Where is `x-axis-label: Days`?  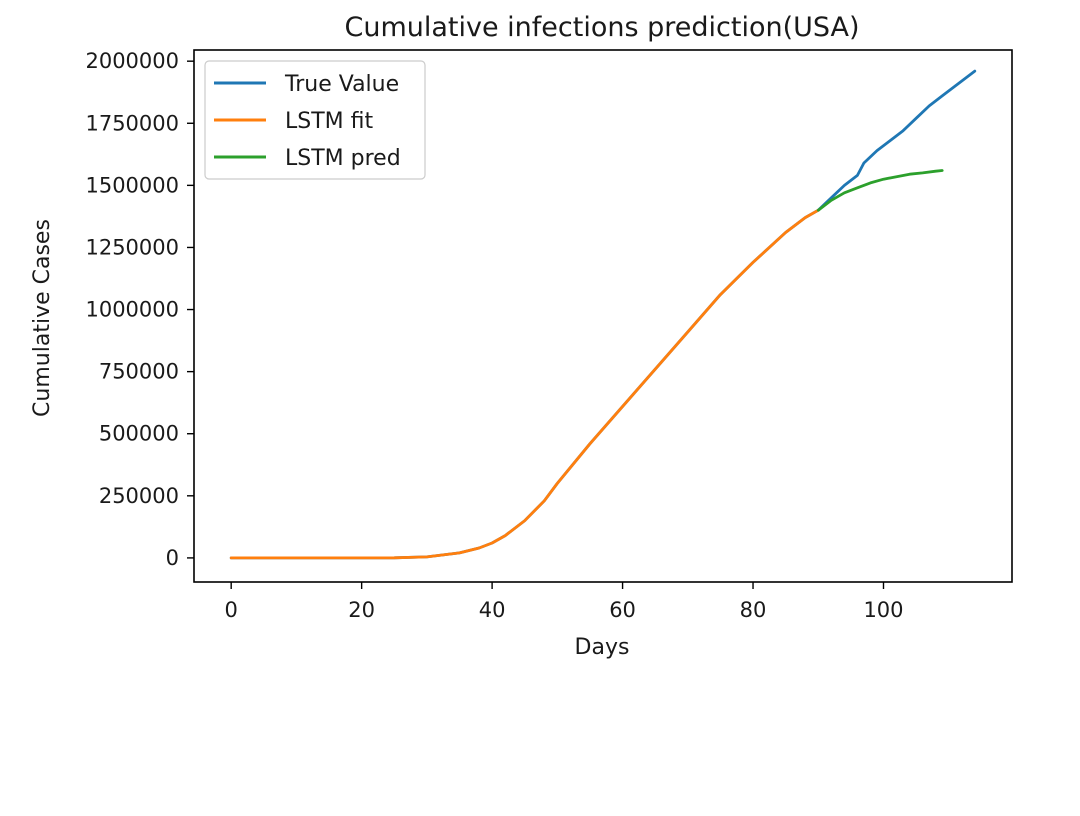 x-axis-label: Days is located at coordinates (602, 647).